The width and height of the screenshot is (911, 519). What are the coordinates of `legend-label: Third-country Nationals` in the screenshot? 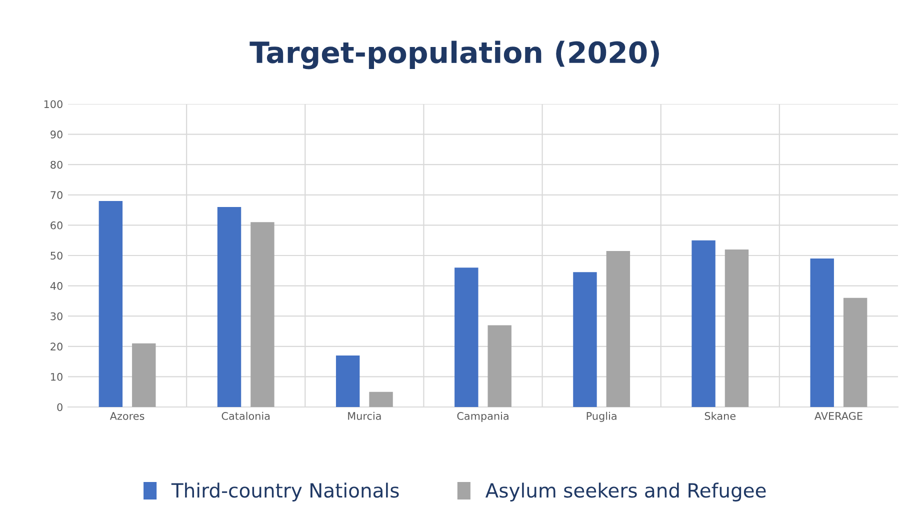 It's located at (285, 492).